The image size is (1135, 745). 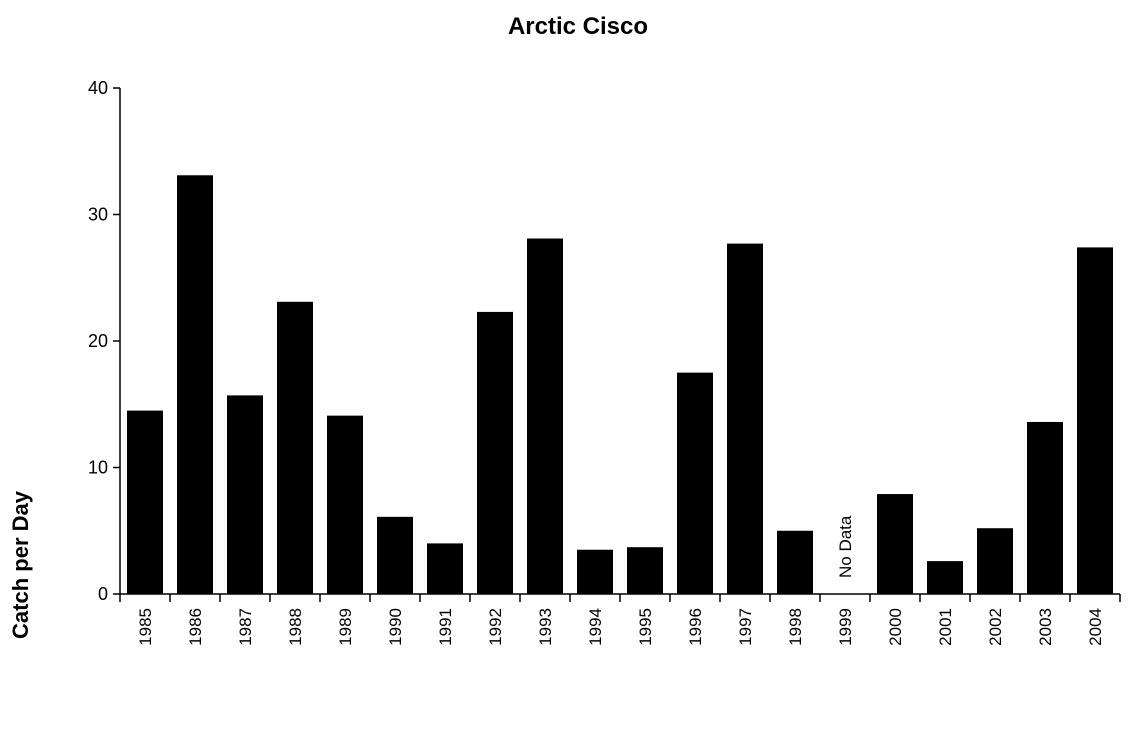 What do you see at coordinates (245, 627) in the screenshot?
I see `x-tick-label-1987: 1987` at bounding box center [245, 627].